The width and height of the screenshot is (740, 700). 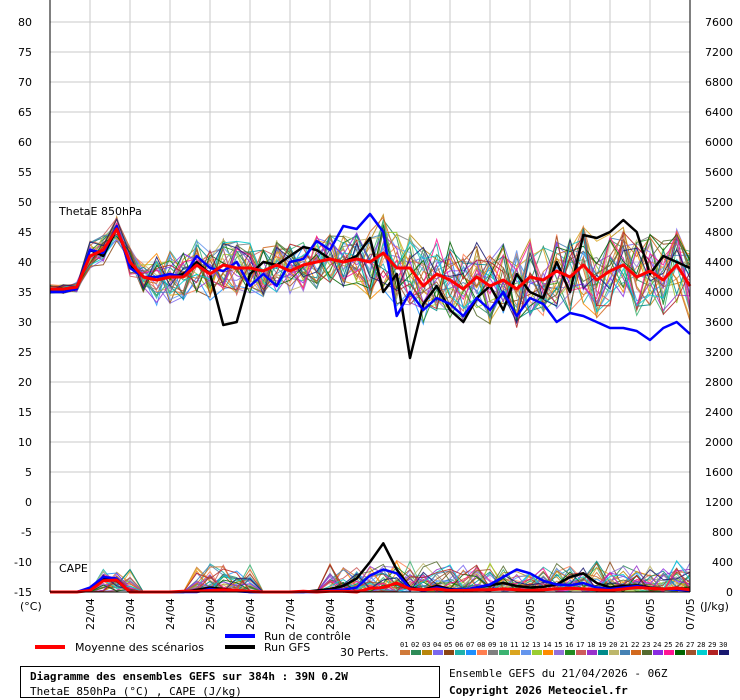 What do you see at coordinates (25, 172) in the screenshot?
I see `left-tick-label: 55` at bounding box center [25, 172].